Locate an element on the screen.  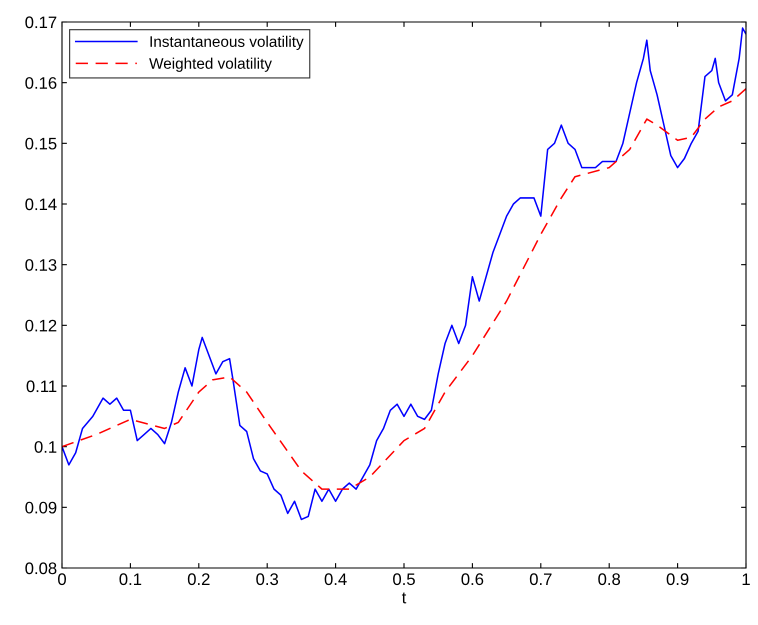
x-tick-label: 0.4 is located at coordinates (335, 579).